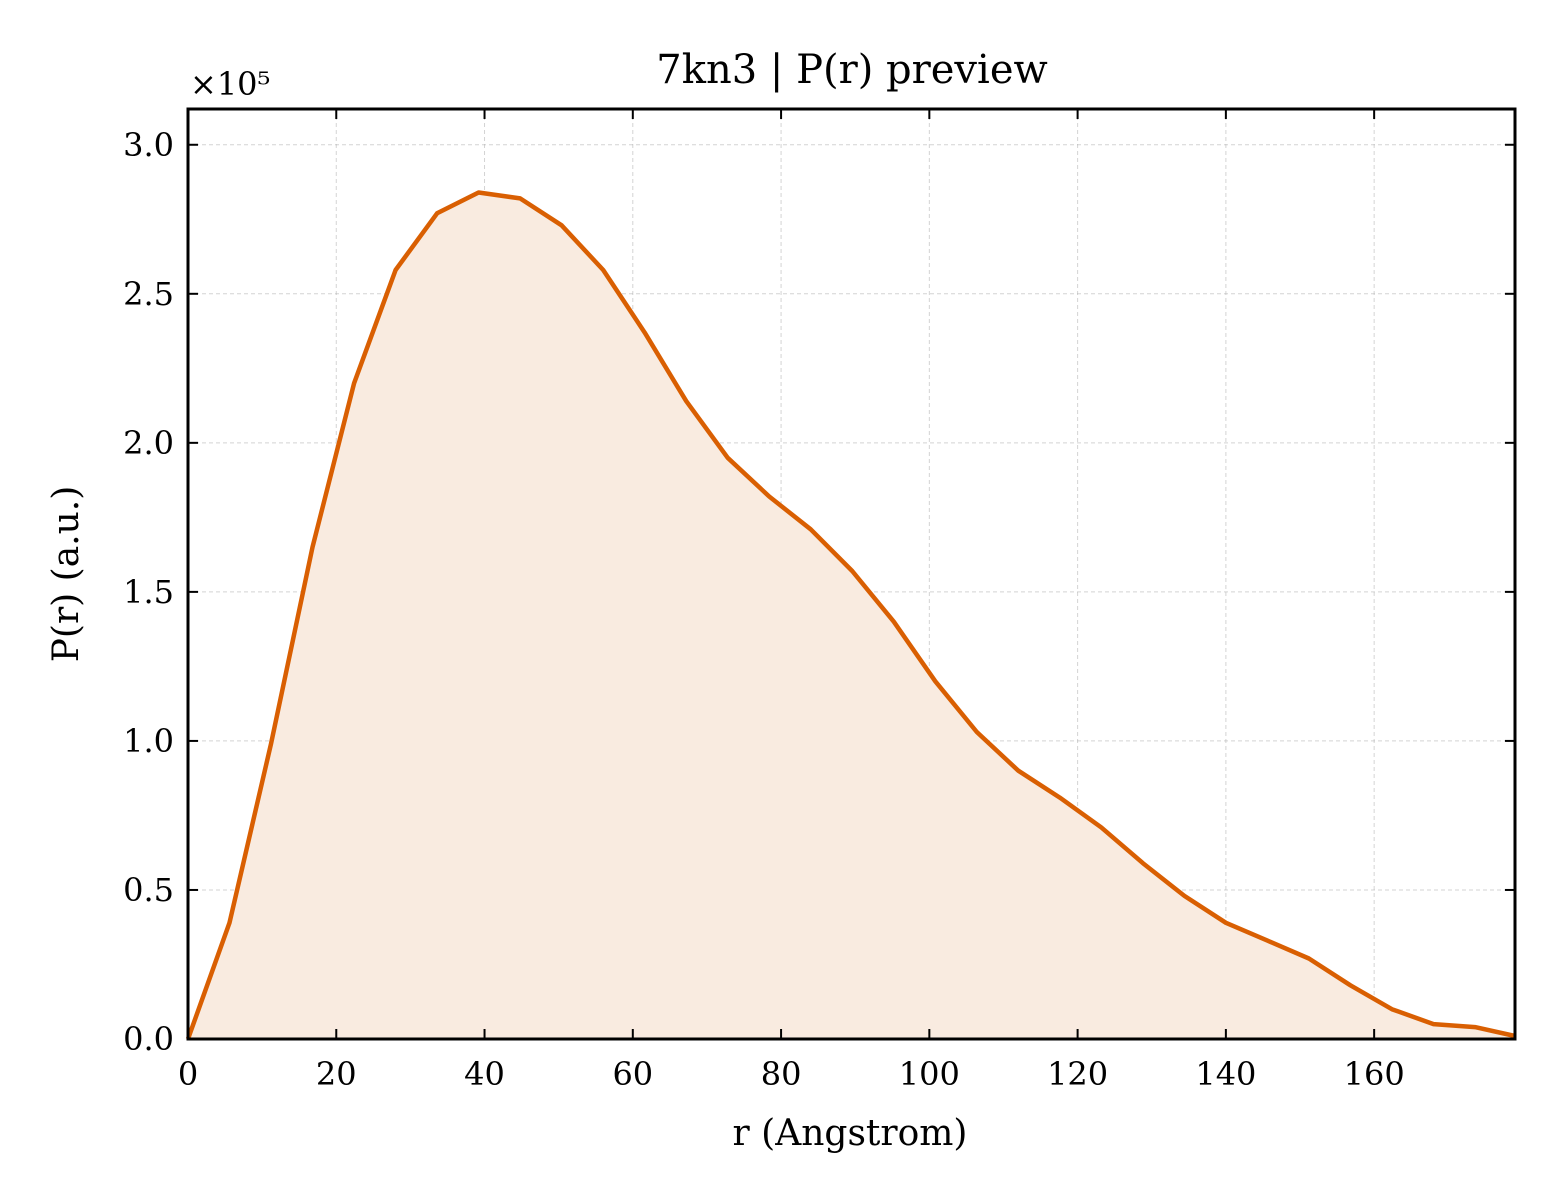 The width and height of the screenshot is (1560, 1200). What do you see at coordinates (148, 741) in the screenshot?
I see `y-tick-label: 1.0` at bounding box center [148, 741].